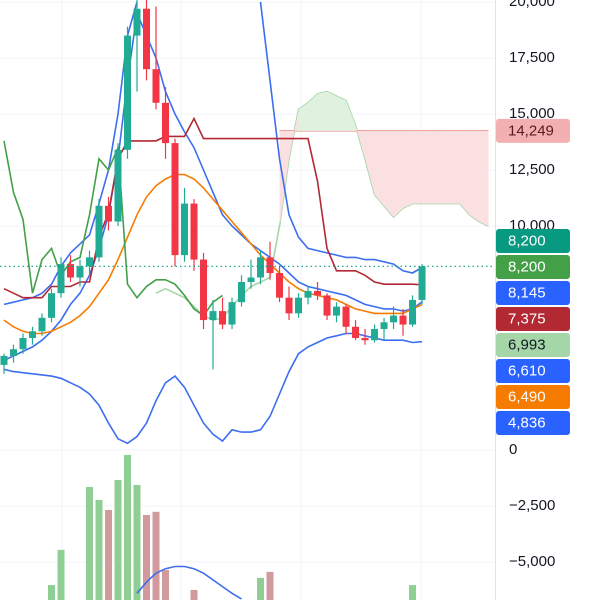 The height and width of the screenshot is (600, 600). What do you see at coordinates (513, 449) in the screenshot?
I see `y-tick-label: 0` at bounding box center [513, 449].